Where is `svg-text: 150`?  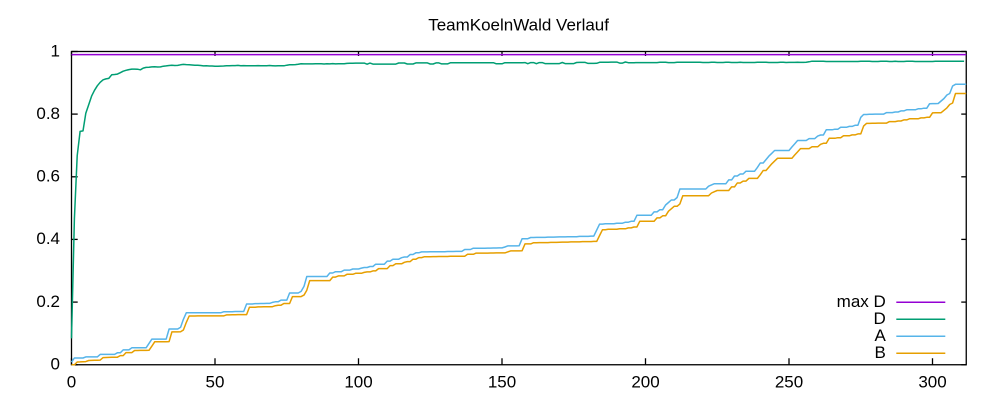 svg-text: 150 is located at coordinates (502, 381).